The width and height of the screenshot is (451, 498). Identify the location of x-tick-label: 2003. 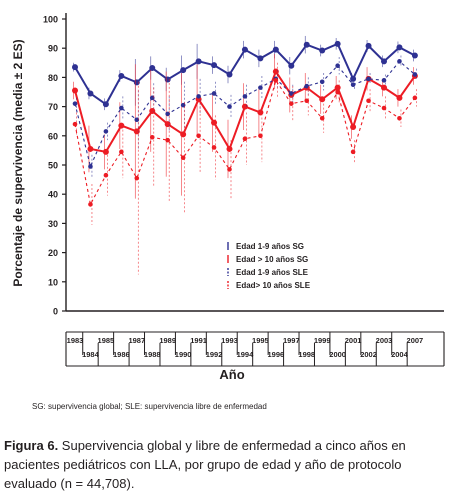
(384, 340).